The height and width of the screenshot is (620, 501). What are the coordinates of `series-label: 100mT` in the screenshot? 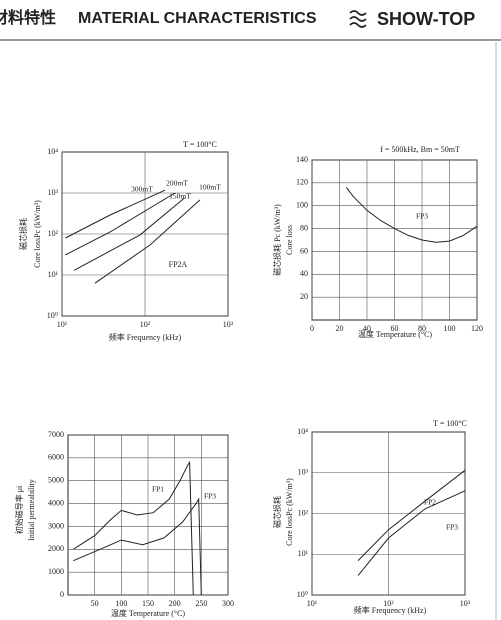 It's located at (210, 187).